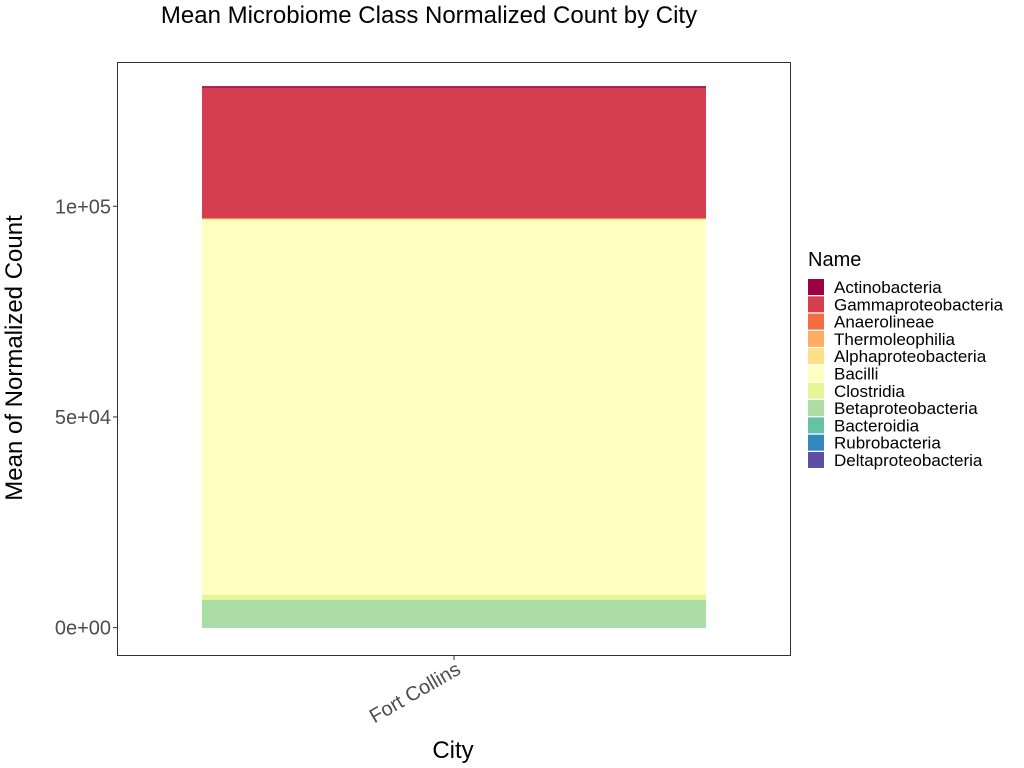 The height and width of the screenshot is (768, 1024). I want to click on legend-label: Gammaproteobacteria, so click(919, 304).